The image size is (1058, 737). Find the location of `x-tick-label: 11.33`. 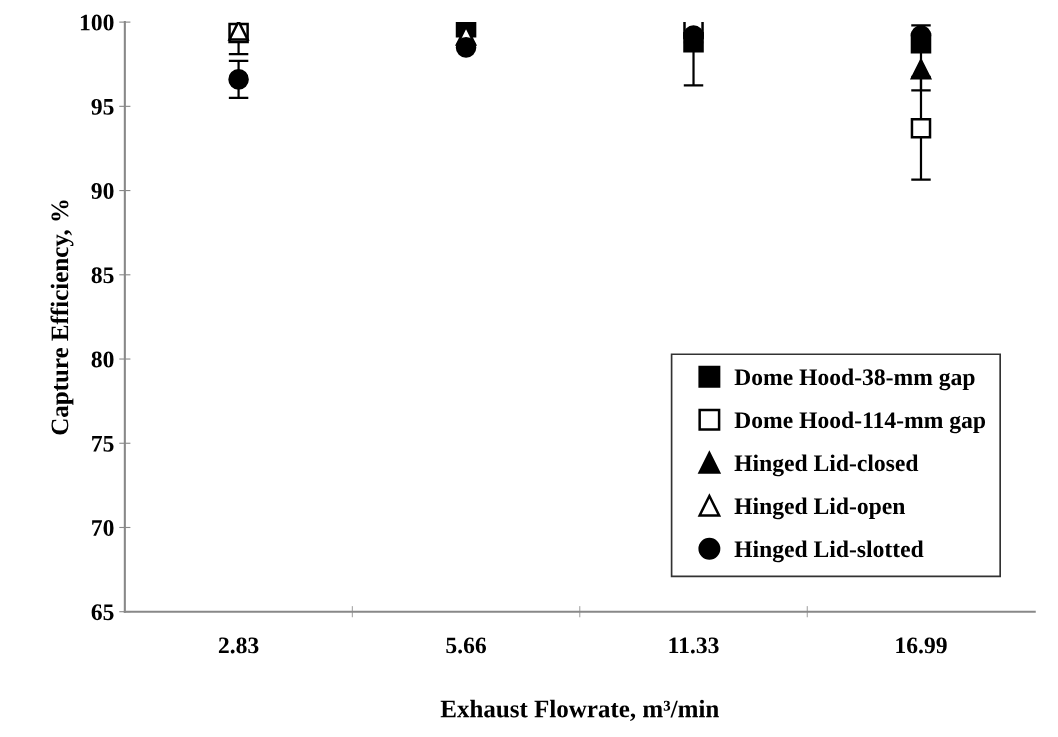

x-tick-label: 11.33 is located at coordinates (694, 645).